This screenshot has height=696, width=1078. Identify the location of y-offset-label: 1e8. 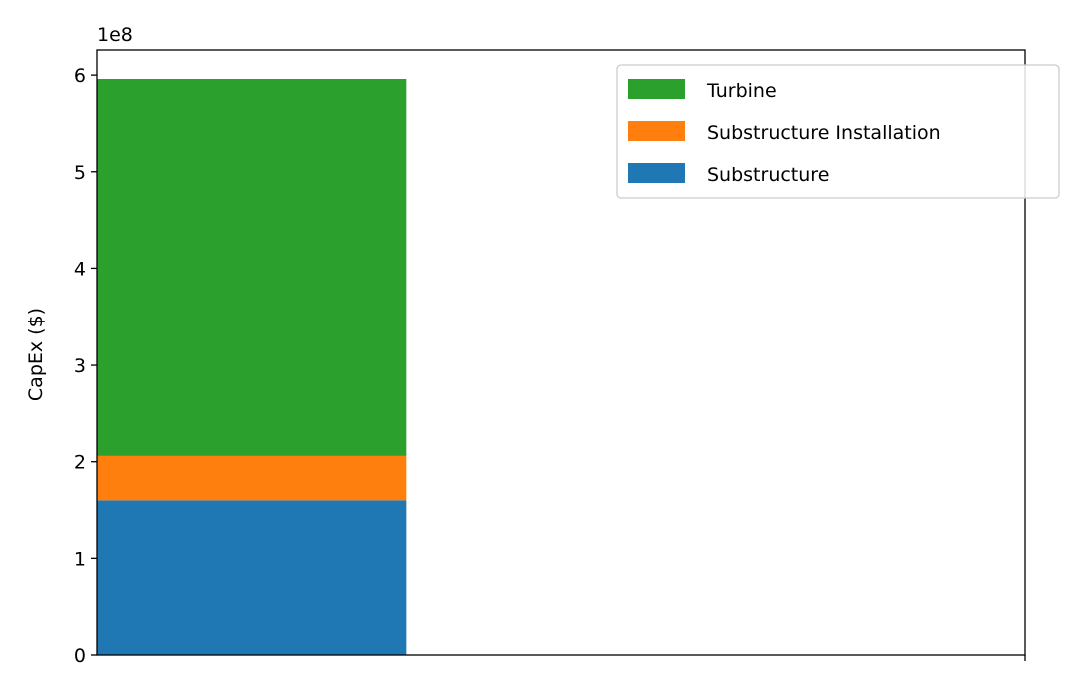
(115, 35).